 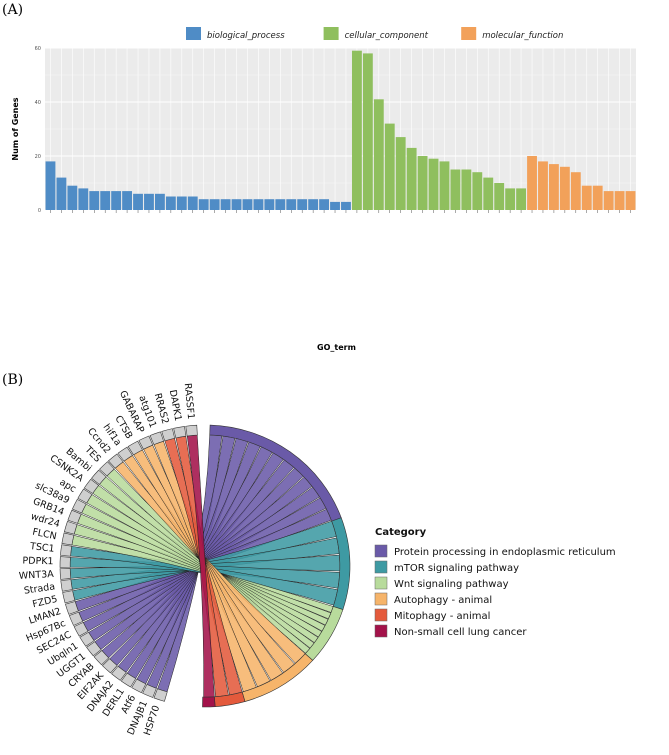 I want to click on x-axis-label: GO_term, so click(x=336, y=347).